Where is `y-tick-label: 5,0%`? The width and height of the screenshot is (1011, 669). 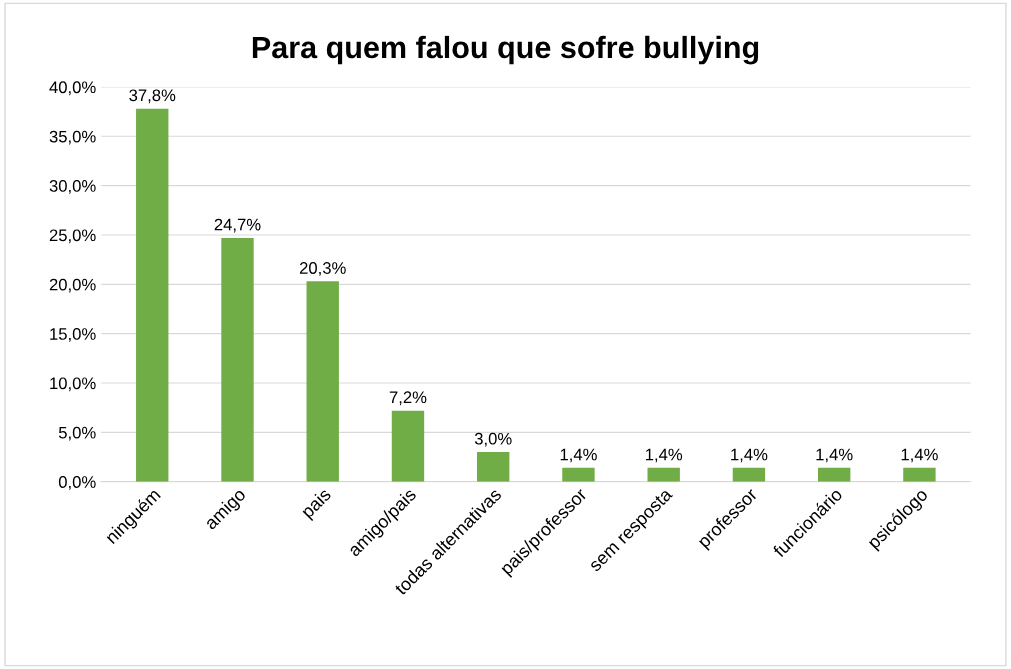 y-tick-label: 5,0% is located at coordinates (77, 433).